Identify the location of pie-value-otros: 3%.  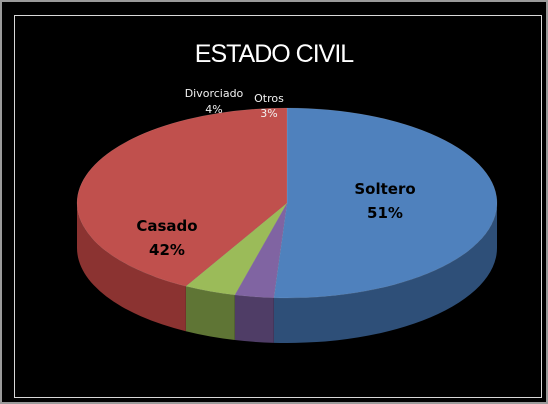
(268, 113).